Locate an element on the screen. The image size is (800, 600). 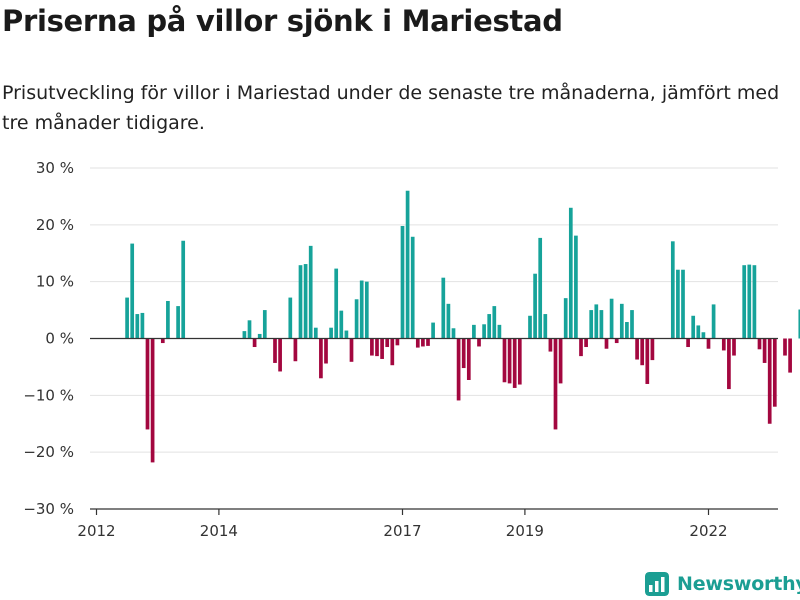
brand: Newsworthy is located at coordinates (722, 584).